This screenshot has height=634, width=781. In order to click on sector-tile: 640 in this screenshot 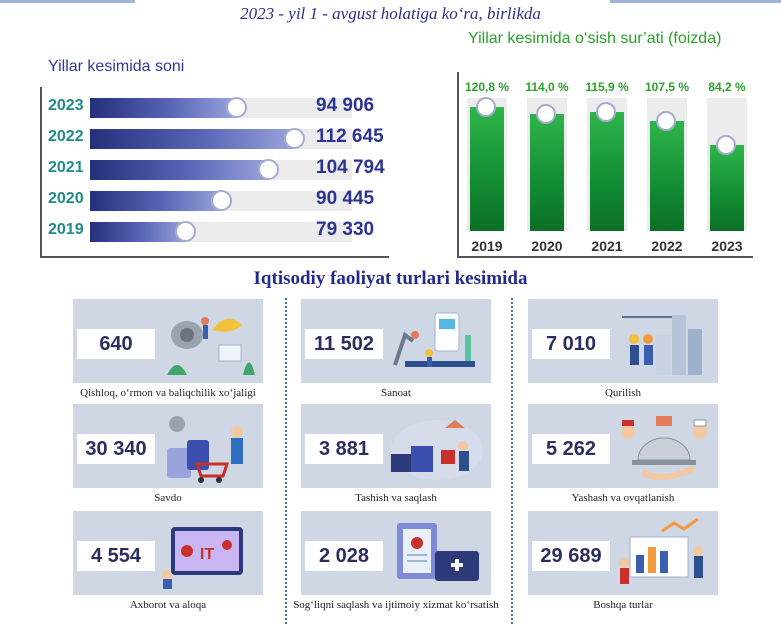, I will do `click(168, 341)`.